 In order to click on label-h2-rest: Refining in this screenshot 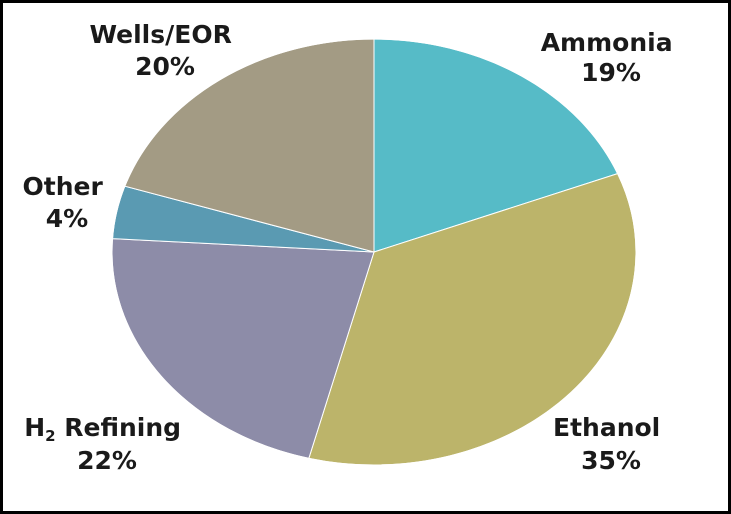, I will do `click(119, 427)`.